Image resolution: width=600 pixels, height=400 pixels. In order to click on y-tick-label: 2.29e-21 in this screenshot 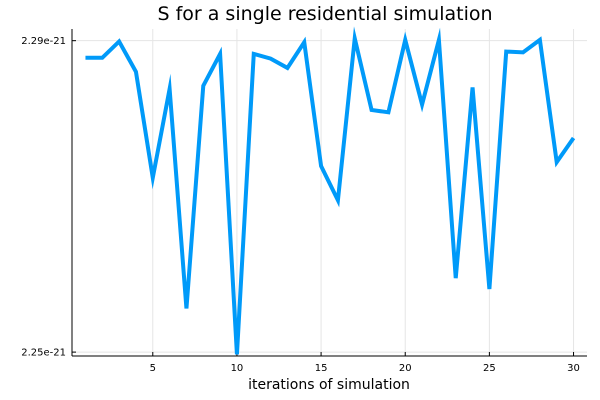, I will do `click(43, 41)`.